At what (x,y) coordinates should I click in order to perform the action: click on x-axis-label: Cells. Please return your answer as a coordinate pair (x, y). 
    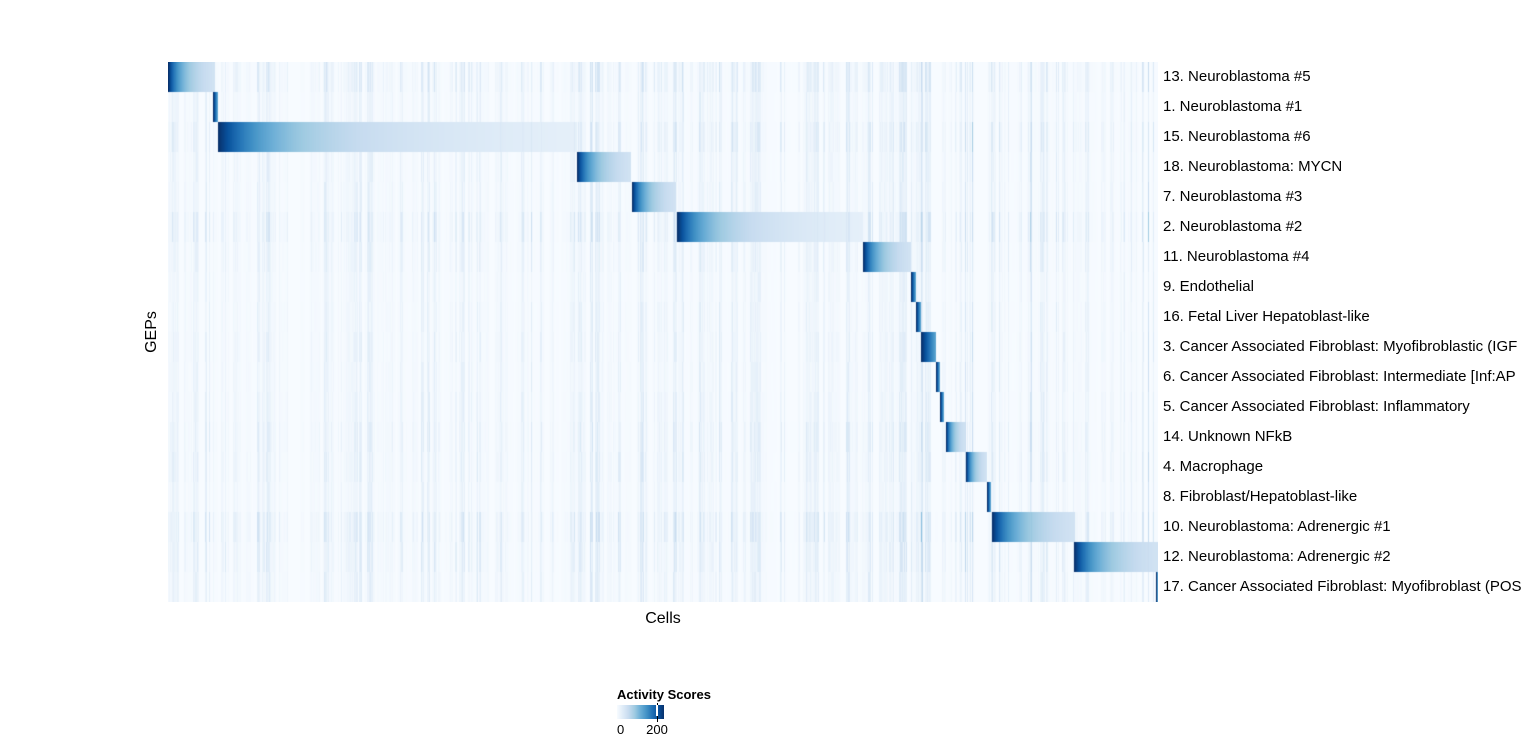
    Looking at the image, I should click on (663, 618).